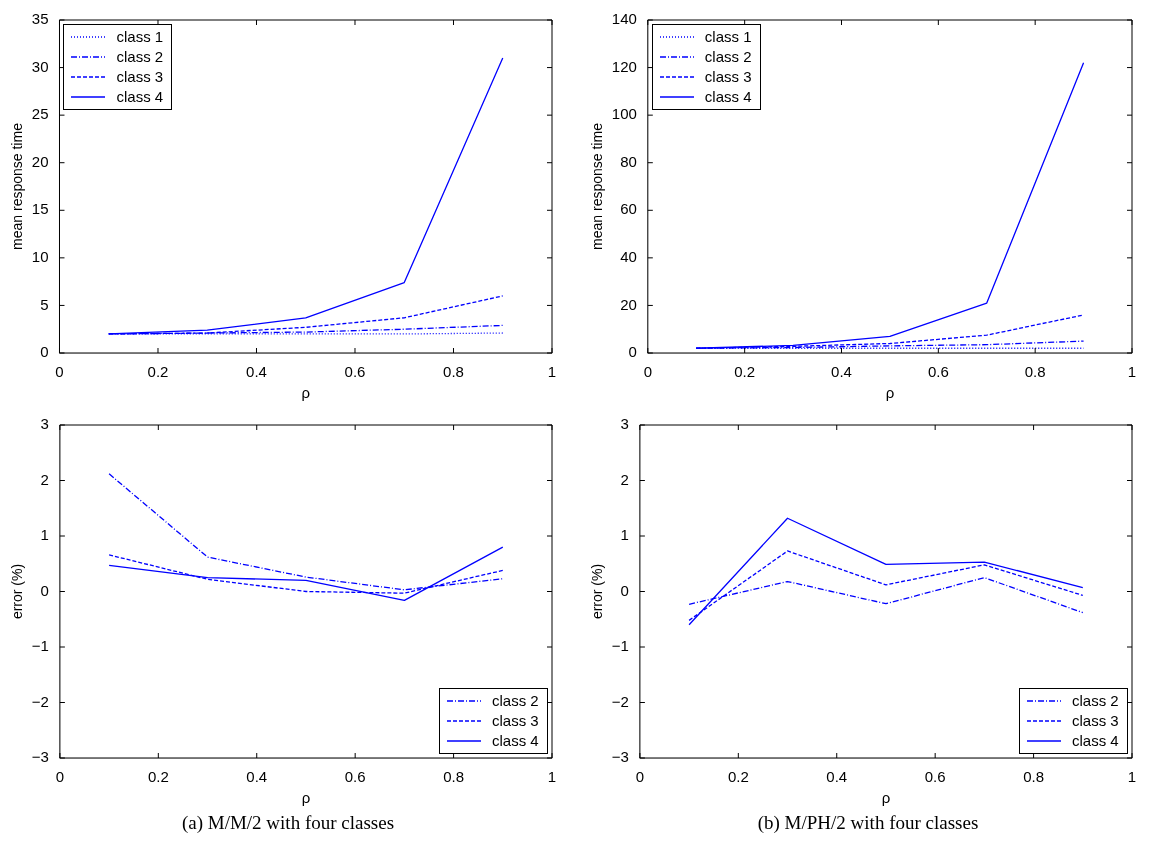 The image size is (1165, 867). I want to click on y-tick-label: 60, so click(628, 209).